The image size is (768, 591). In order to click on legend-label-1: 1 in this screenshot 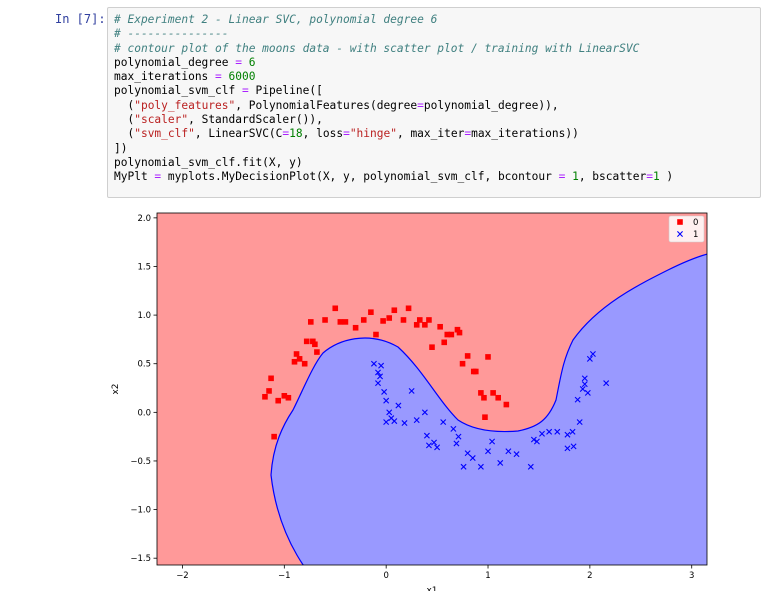, I will do `click(695, 235)`.